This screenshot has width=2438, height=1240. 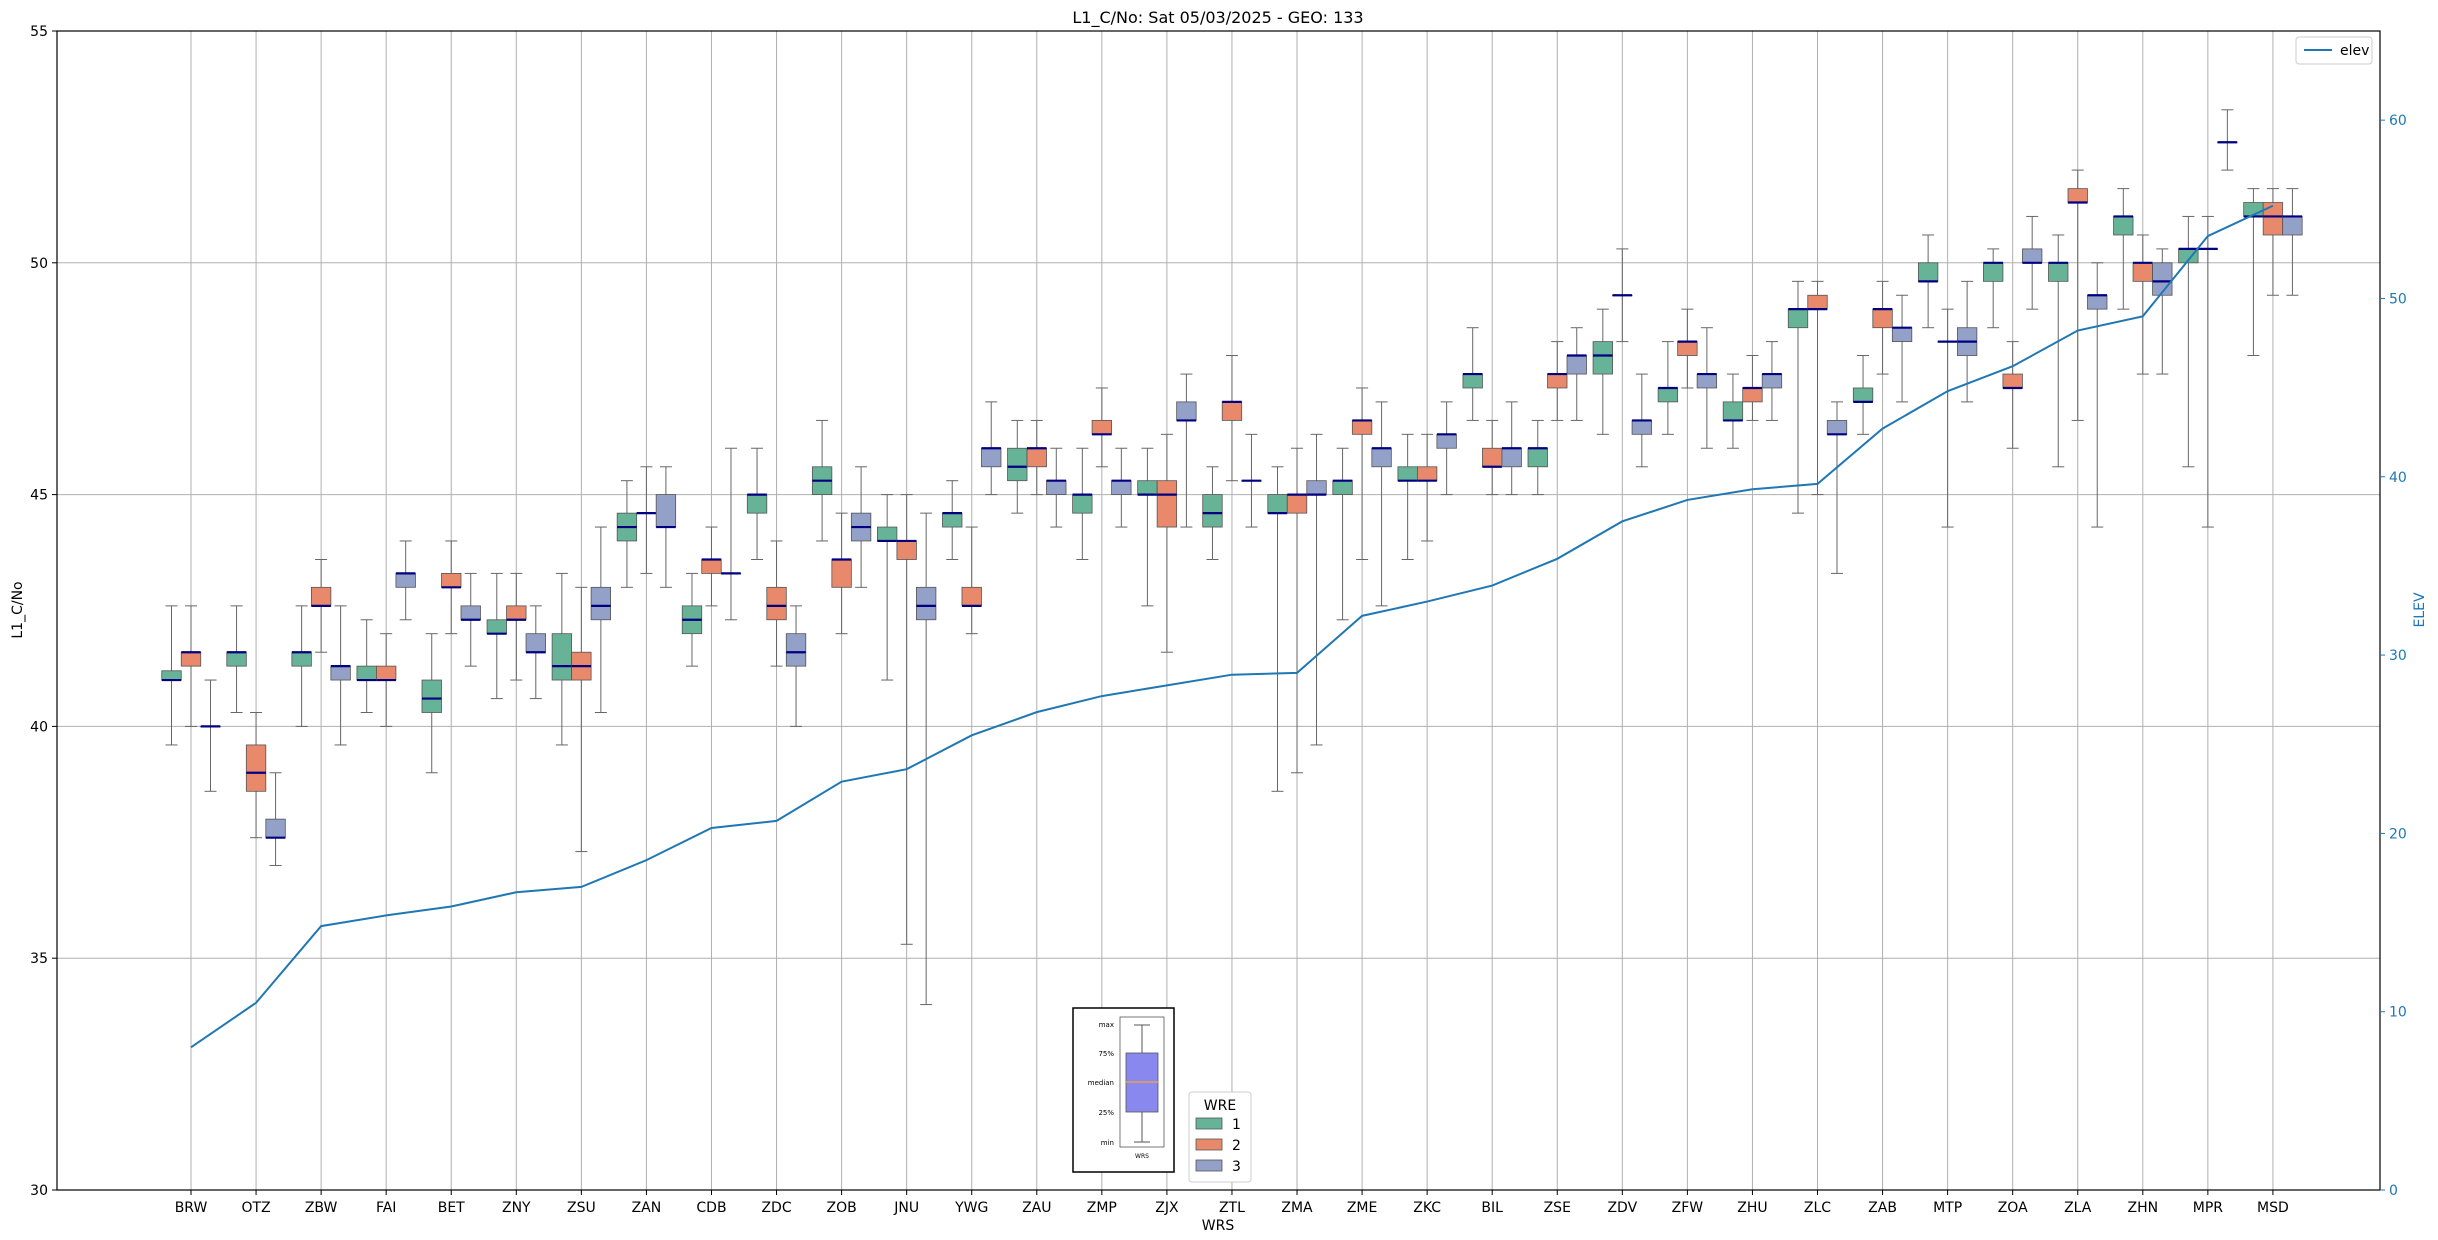 I want to click on box-ZAB-wre1, so click(x=1863, y=395).